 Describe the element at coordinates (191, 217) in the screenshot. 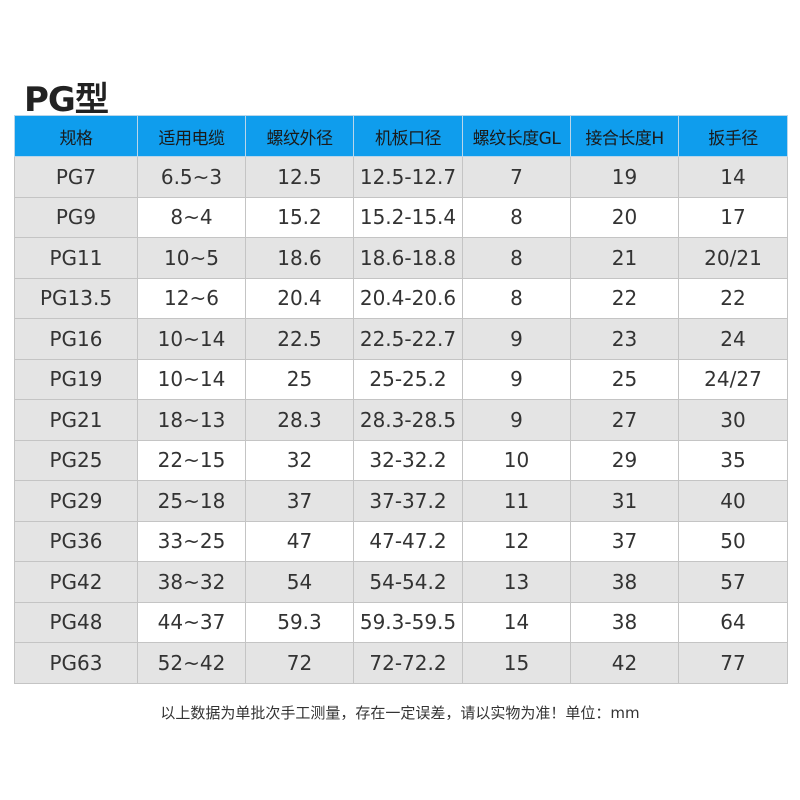

I see `table-cell: 8~4` at that location.